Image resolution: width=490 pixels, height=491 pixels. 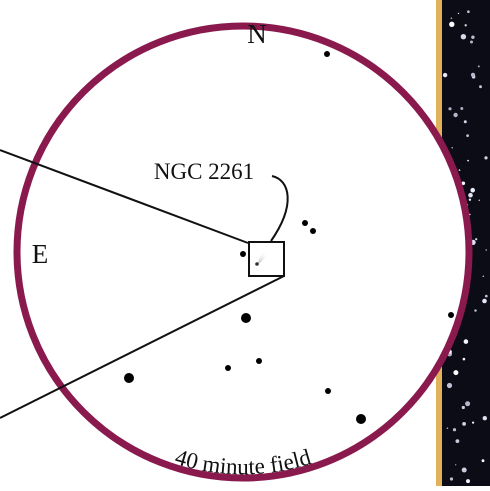 What do you see at coordinates (262, 258) in the screenshot?
I see `nebula-glyph` at bounding box center [262, 258].